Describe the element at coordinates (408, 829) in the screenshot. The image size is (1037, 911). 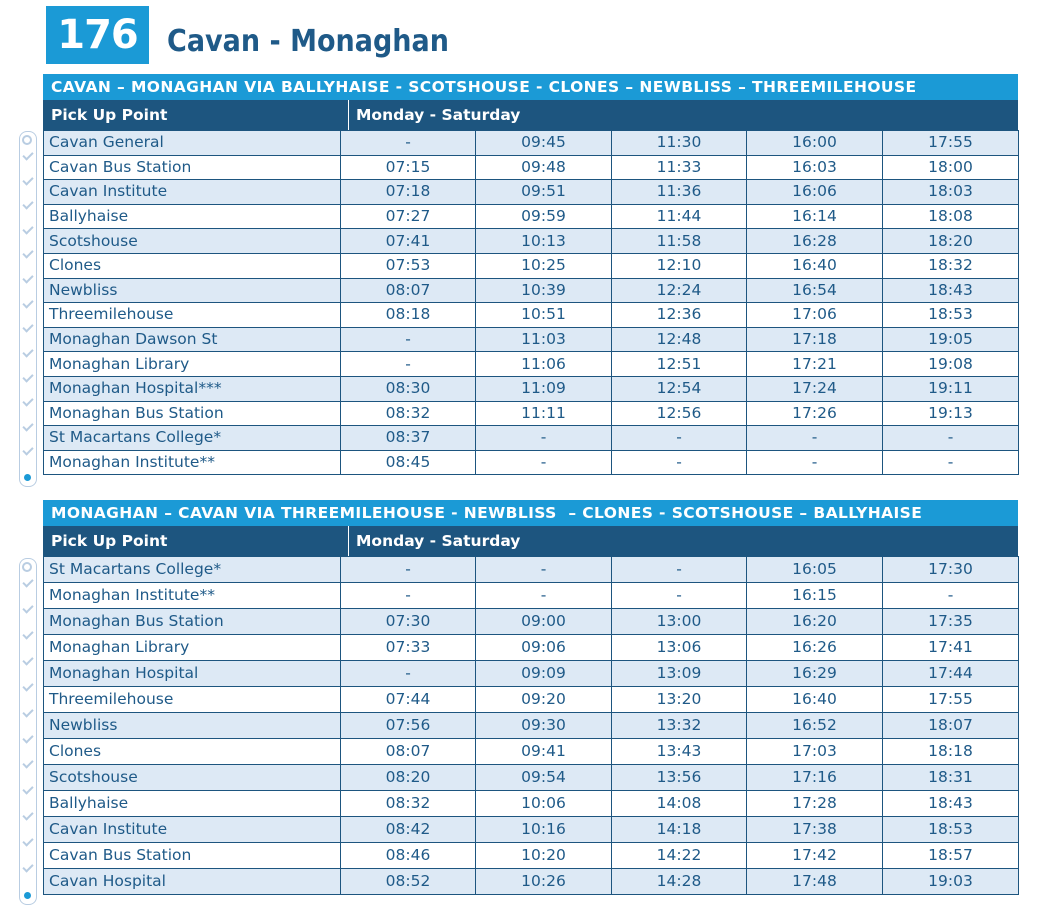
I see `departure-time-cell: 08:42` at that location.